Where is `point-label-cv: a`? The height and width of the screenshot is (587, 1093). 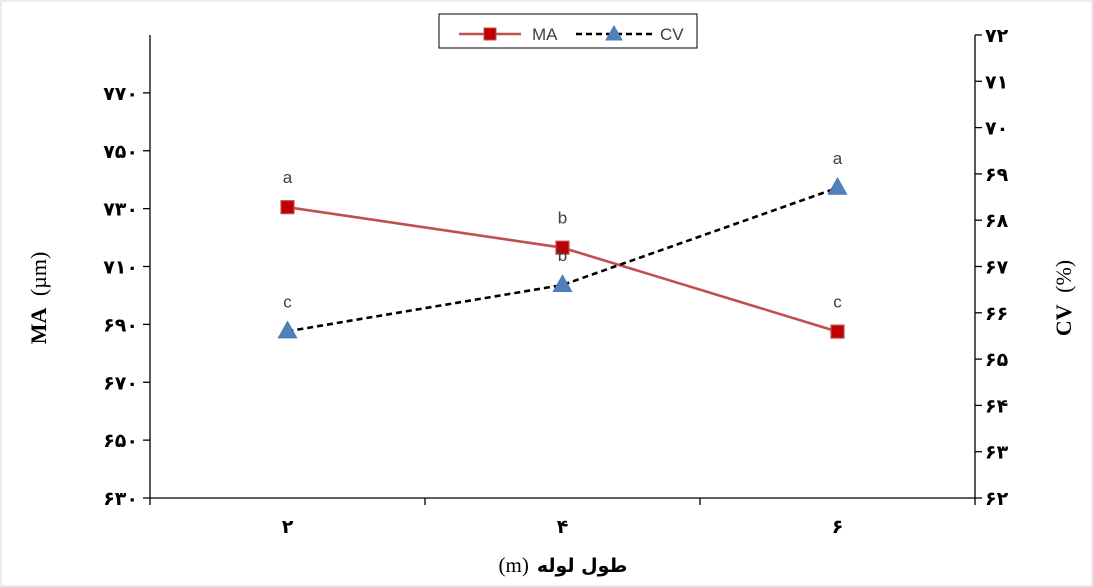
point-label-cv: a is located at coordinates (838, 158).